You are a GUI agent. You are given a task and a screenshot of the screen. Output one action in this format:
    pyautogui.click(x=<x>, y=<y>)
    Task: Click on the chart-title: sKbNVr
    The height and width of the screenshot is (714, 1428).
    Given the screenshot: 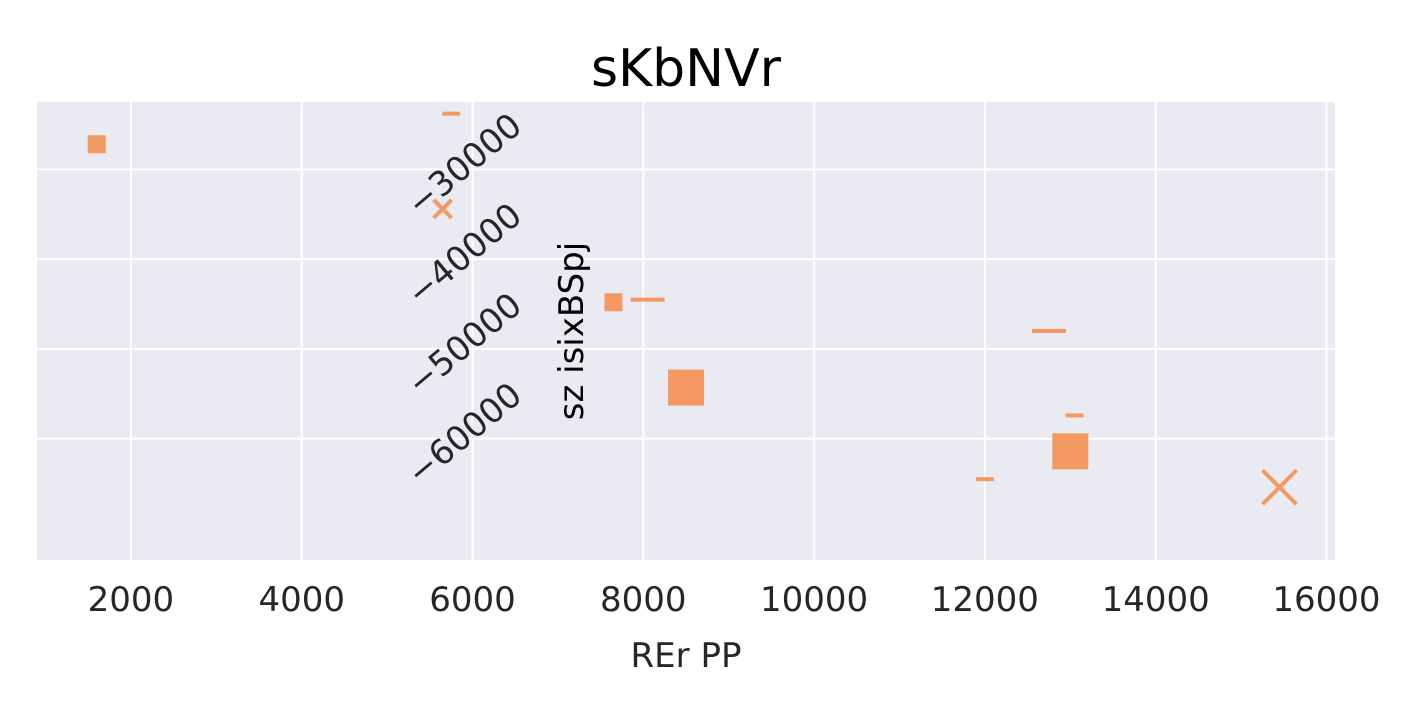 What is the action you would take?
    pyautogui.click(x=686, y=69)
    